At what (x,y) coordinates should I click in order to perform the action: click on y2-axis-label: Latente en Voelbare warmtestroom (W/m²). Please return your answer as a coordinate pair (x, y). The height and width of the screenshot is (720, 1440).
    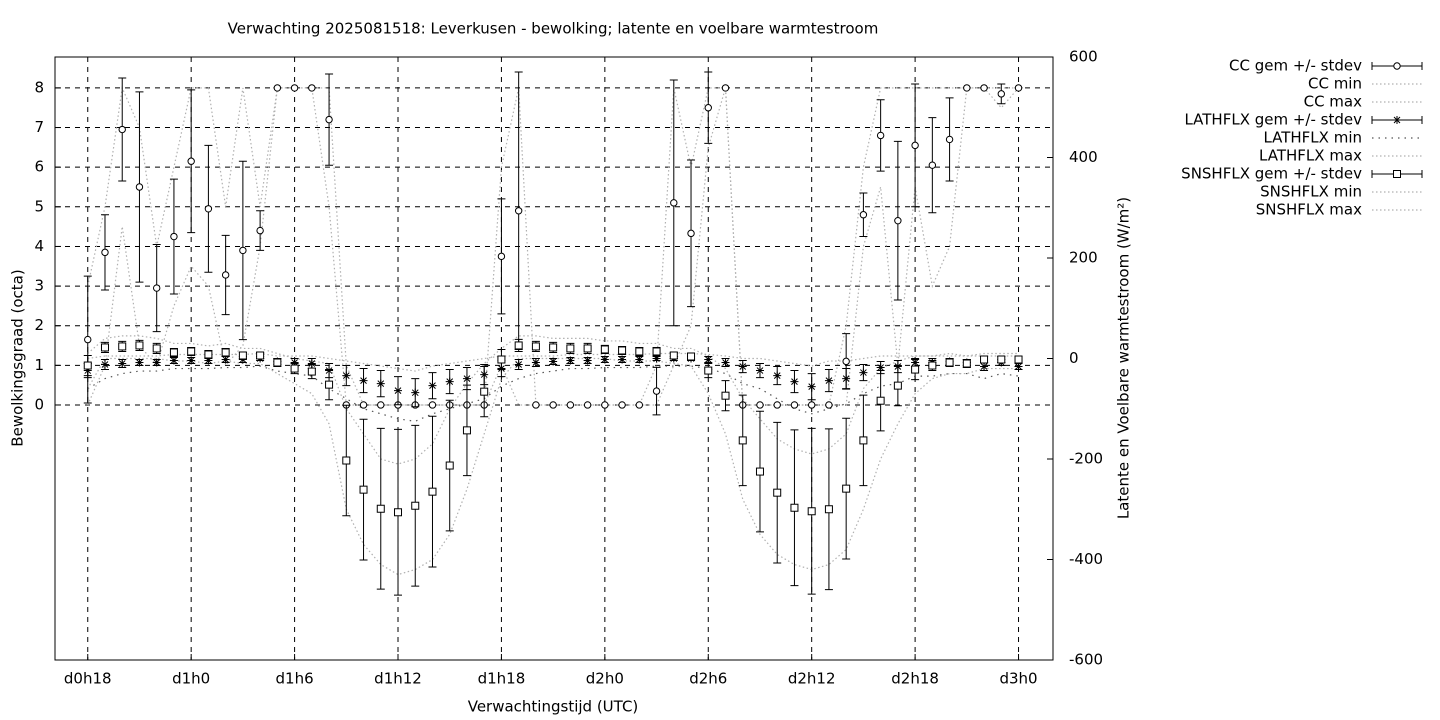
    Looking at the image, I should click on (1124, 358).